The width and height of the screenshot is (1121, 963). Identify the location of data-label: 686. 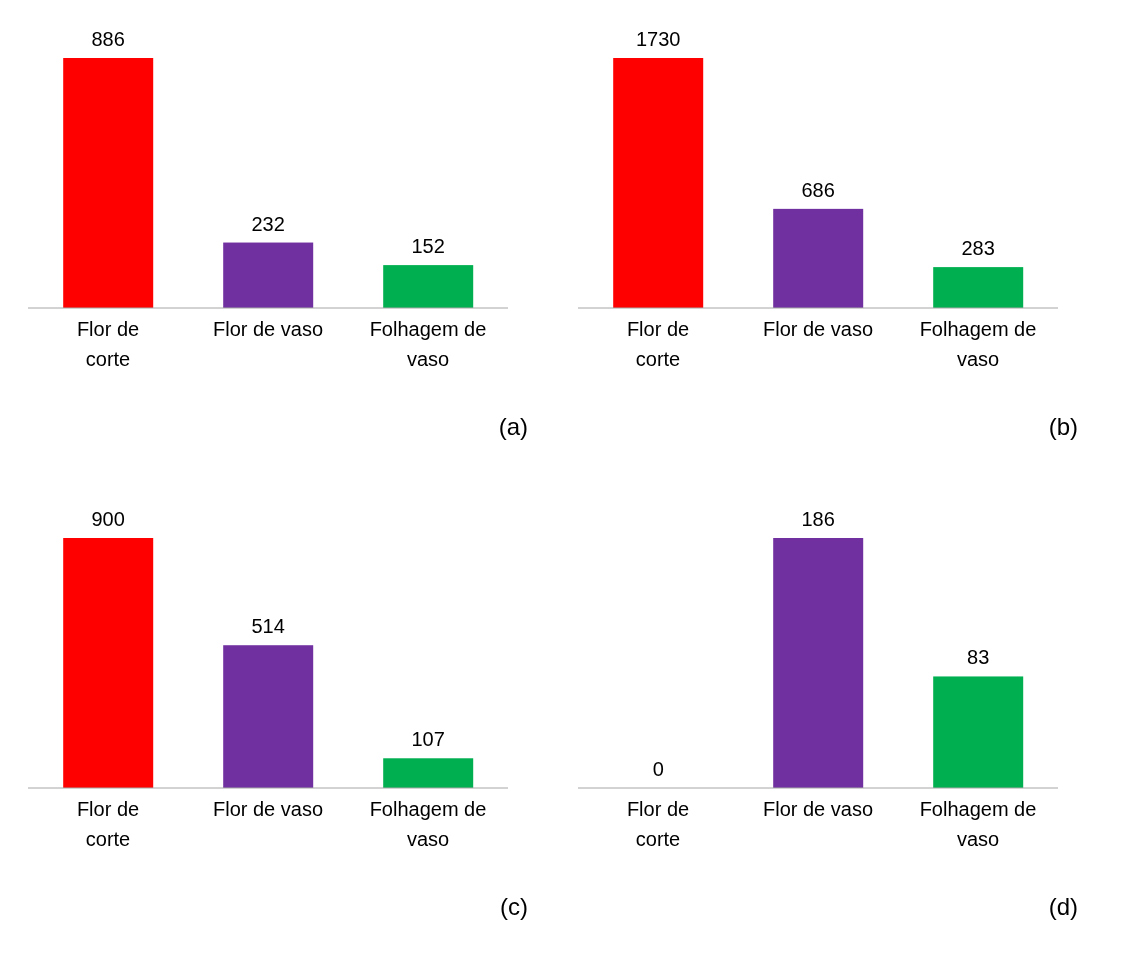
(818, 189).